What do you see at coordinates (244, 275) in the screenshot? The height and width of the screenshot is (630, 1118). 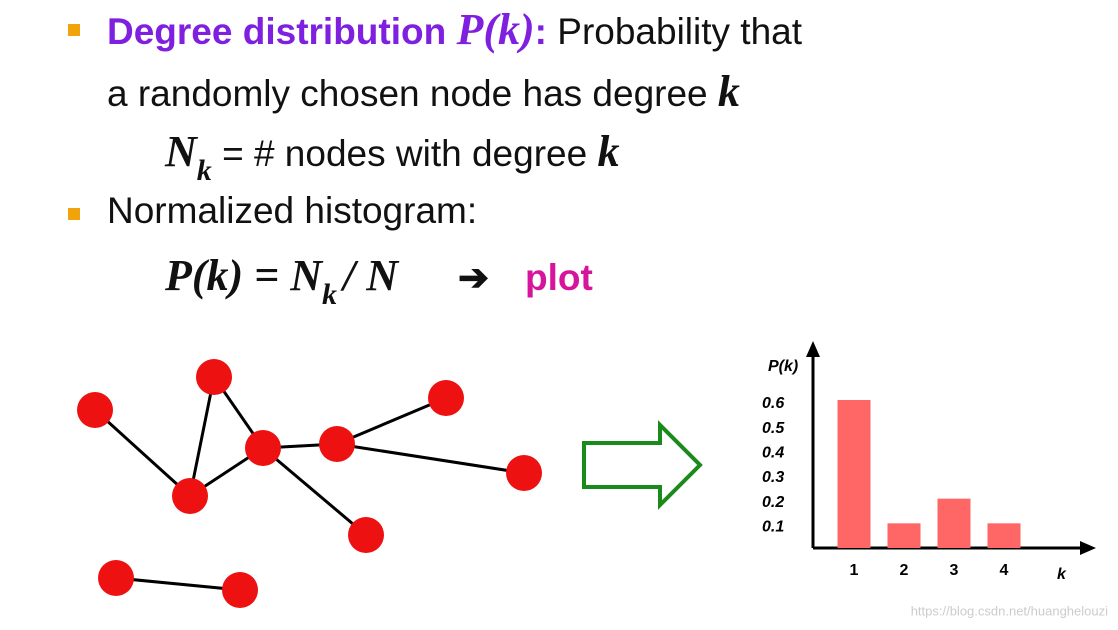 I see `formula-lhs: P(k) = N` at bounding box center [244, 275].